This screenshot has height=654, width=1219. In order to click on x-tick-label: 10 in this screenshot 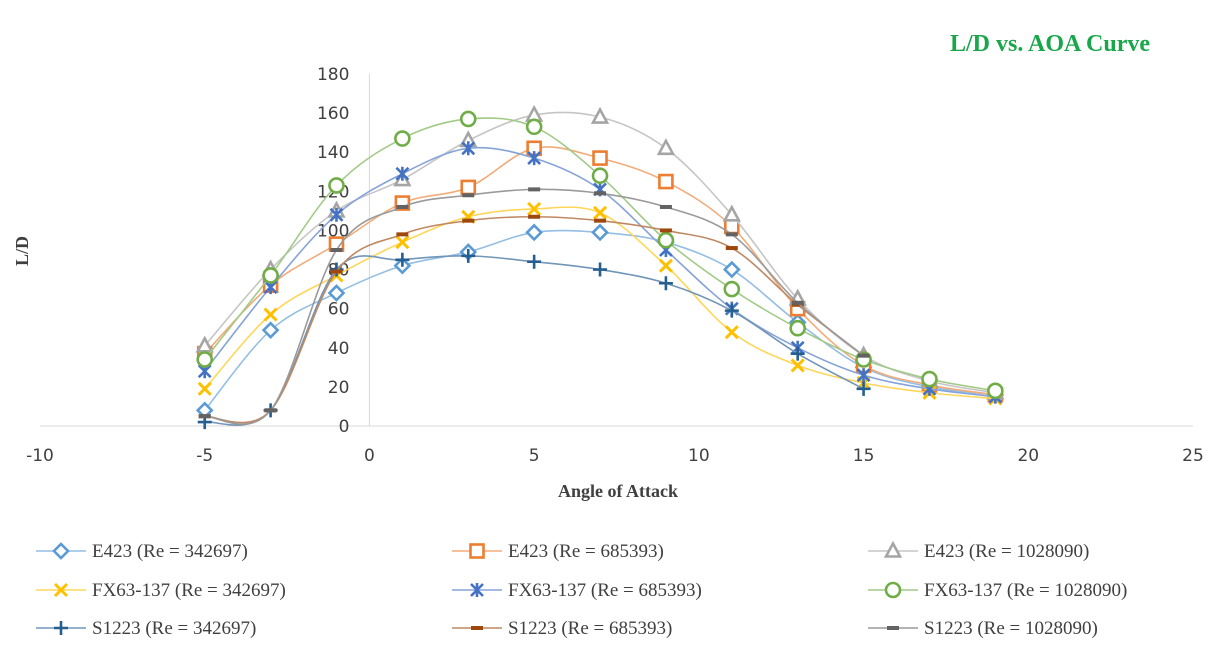, I will do `click(699, 456)`.